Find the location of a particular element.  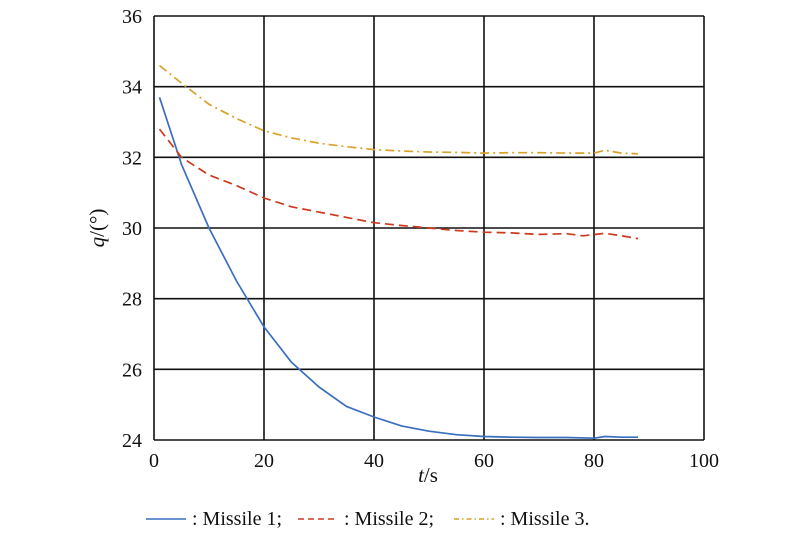

y-axis-label: q/(°) is located at coordinates (97, 228).